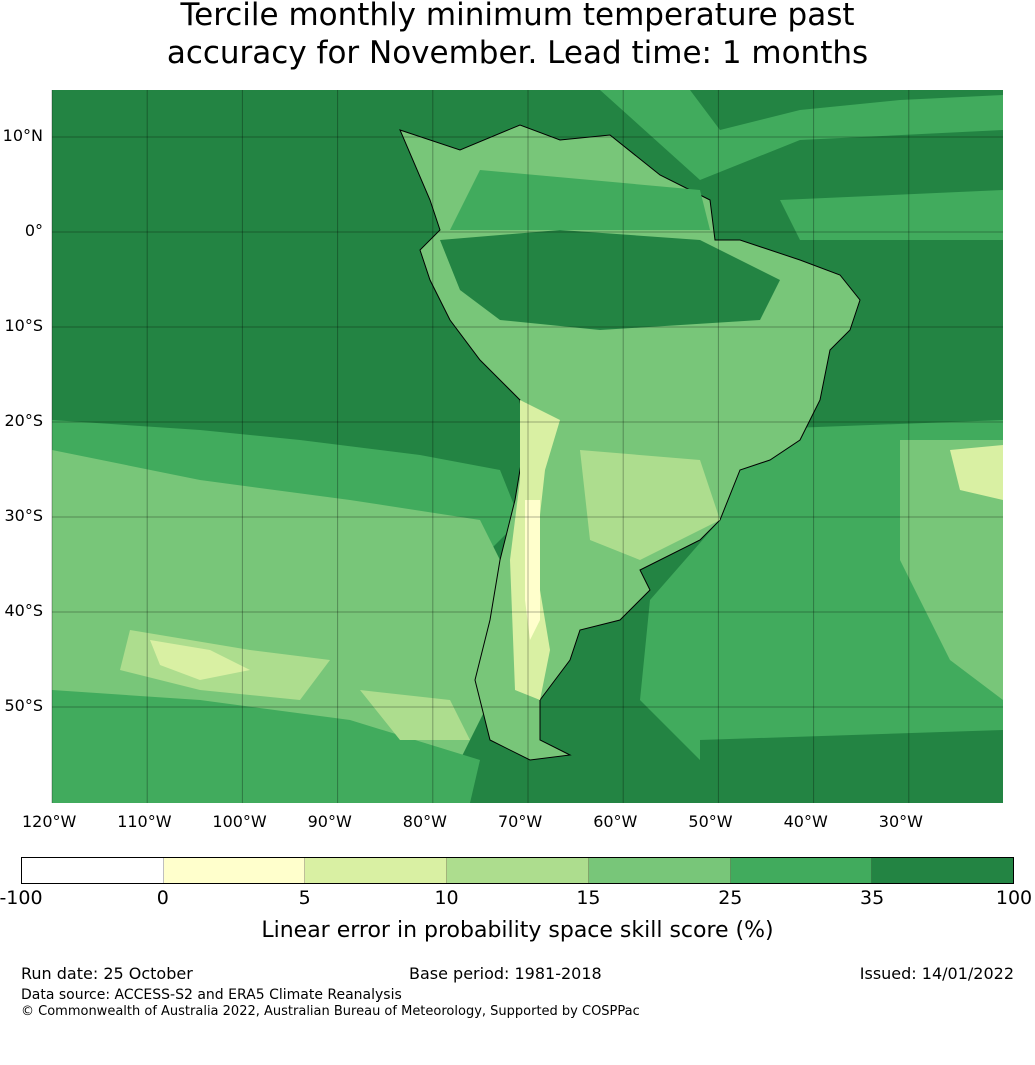 Image resolution: width=1035 pixels, height=1065 pixels. Describe the element at coordinates (900, 821) in the screenshot. I see `lon-label: 30°W` at that location.